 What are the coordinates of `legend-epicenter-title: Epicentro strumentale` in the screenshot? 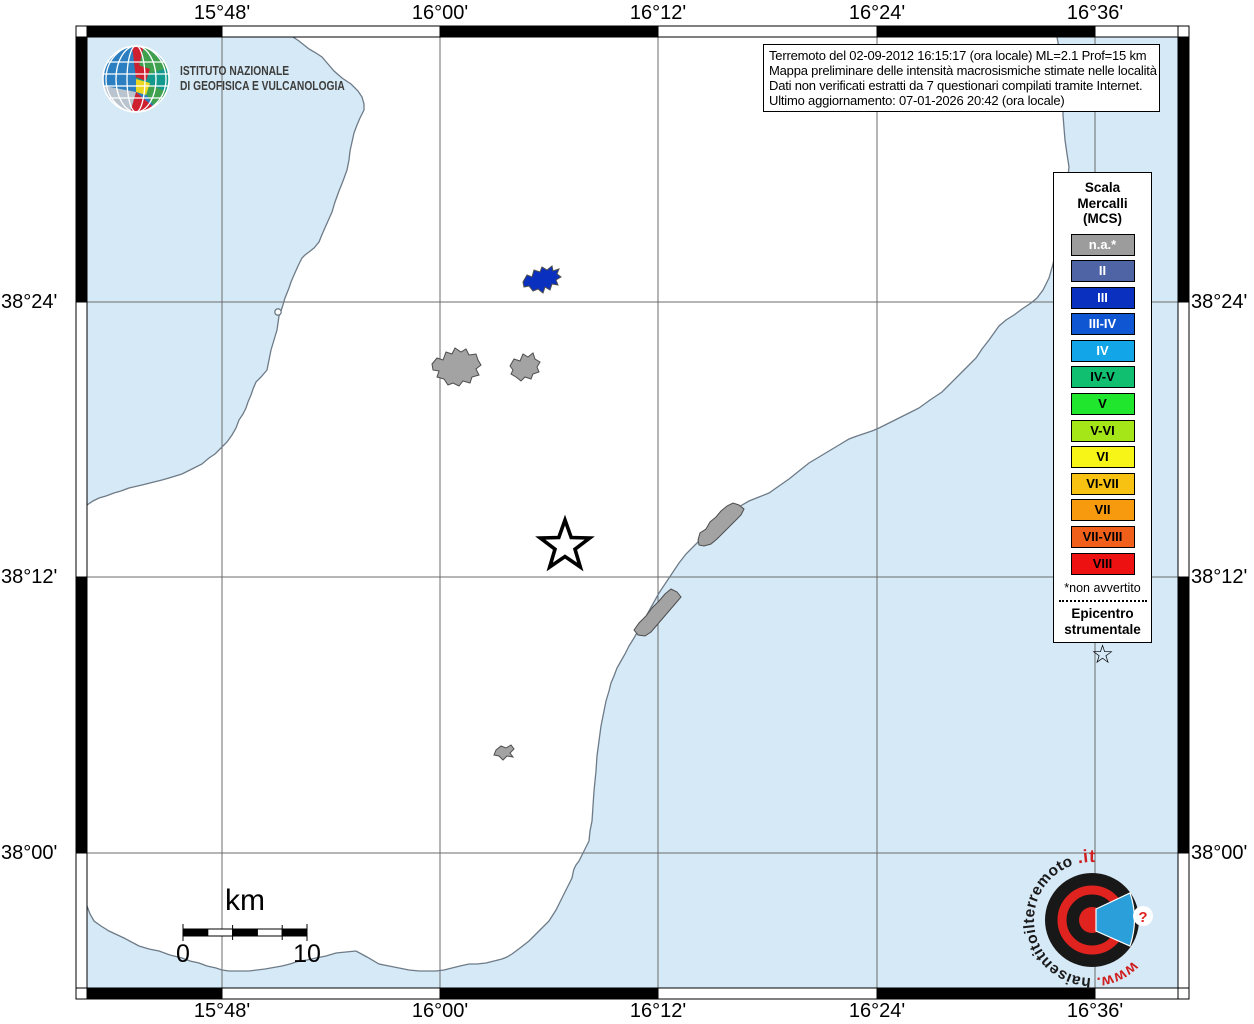 It's located at (1102, 622).